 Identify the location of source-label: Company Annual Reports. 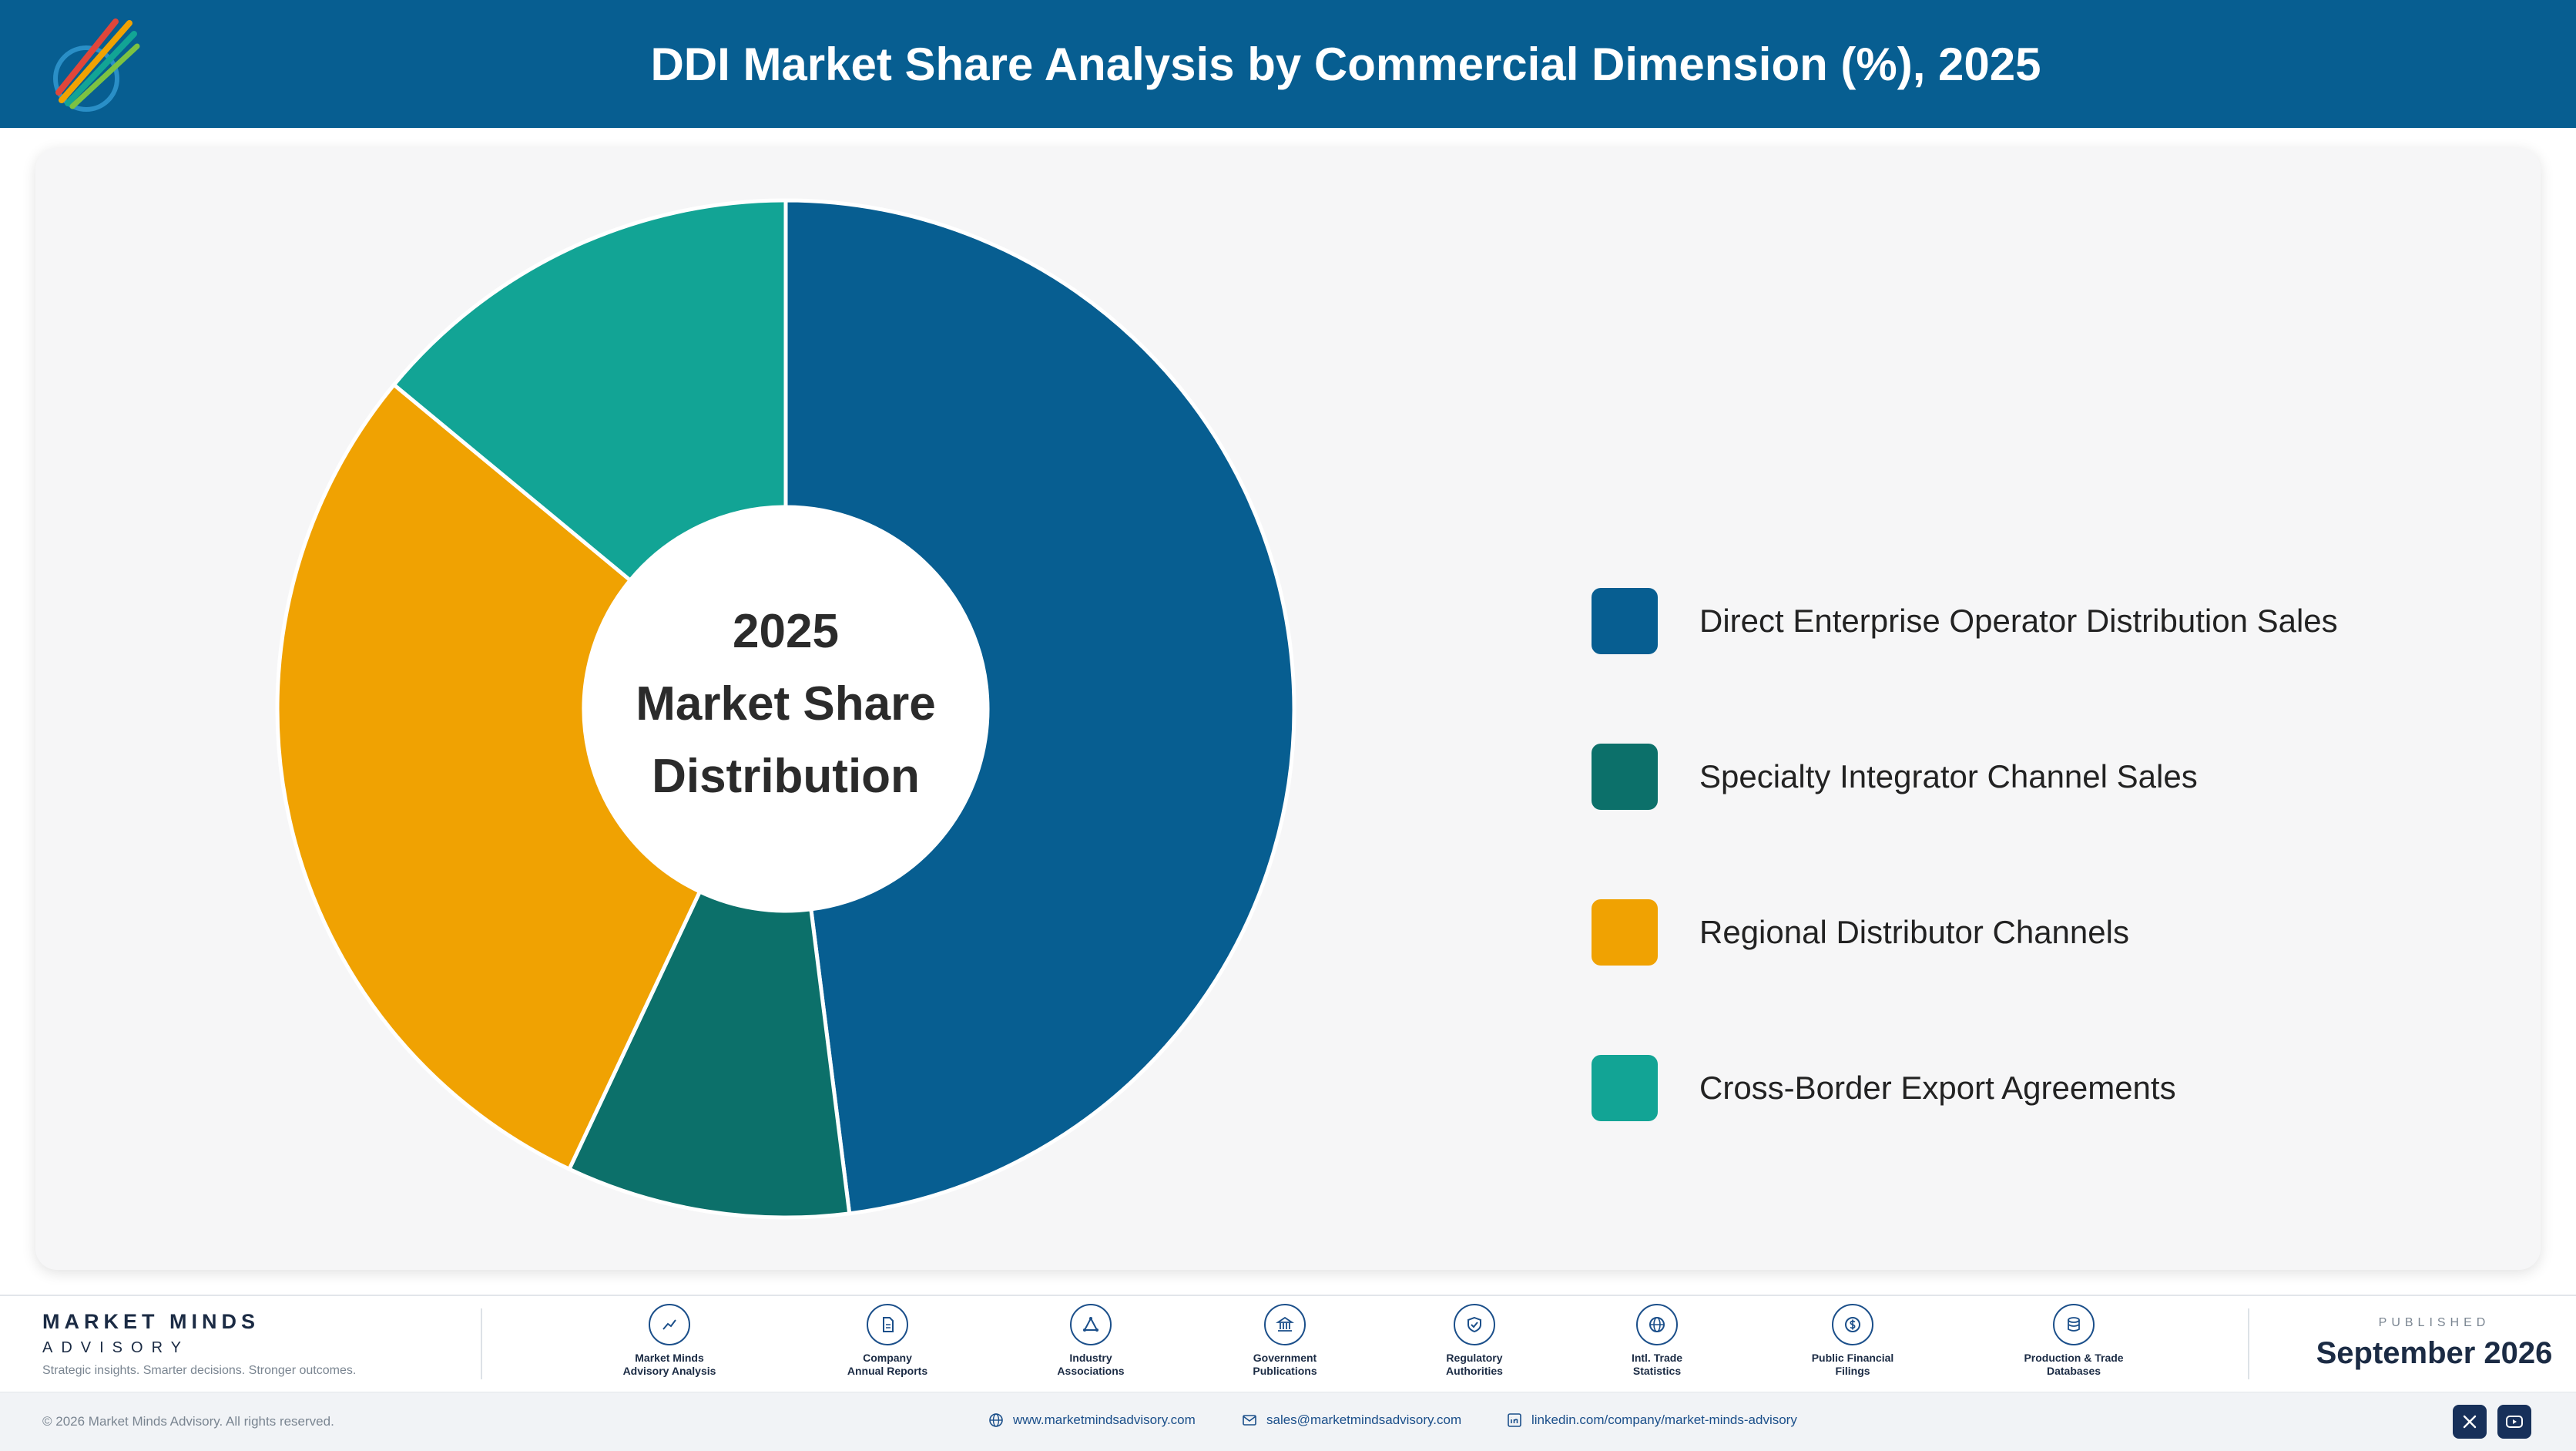
(887, 1364).